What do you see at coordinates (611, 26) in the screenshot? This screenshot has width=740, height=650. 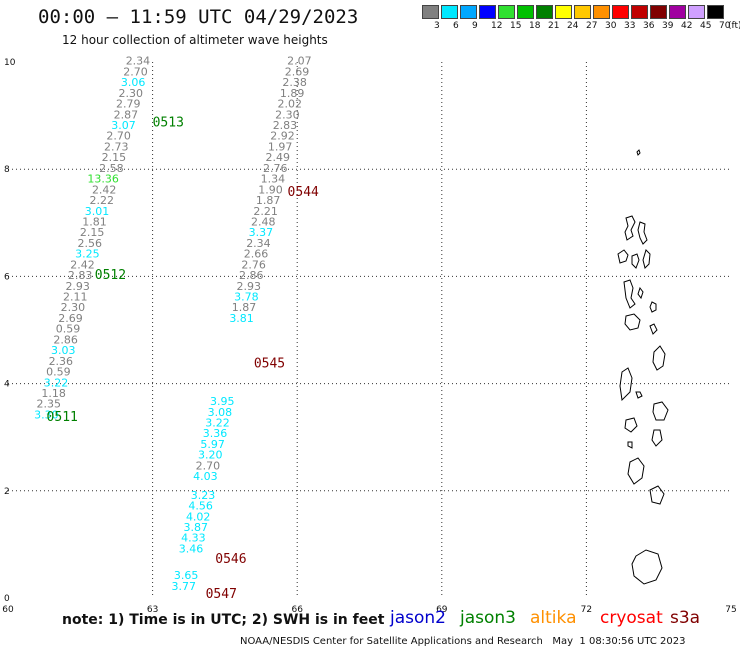 I see `legend-bin-label: 30` at bounding box center [611, 26].